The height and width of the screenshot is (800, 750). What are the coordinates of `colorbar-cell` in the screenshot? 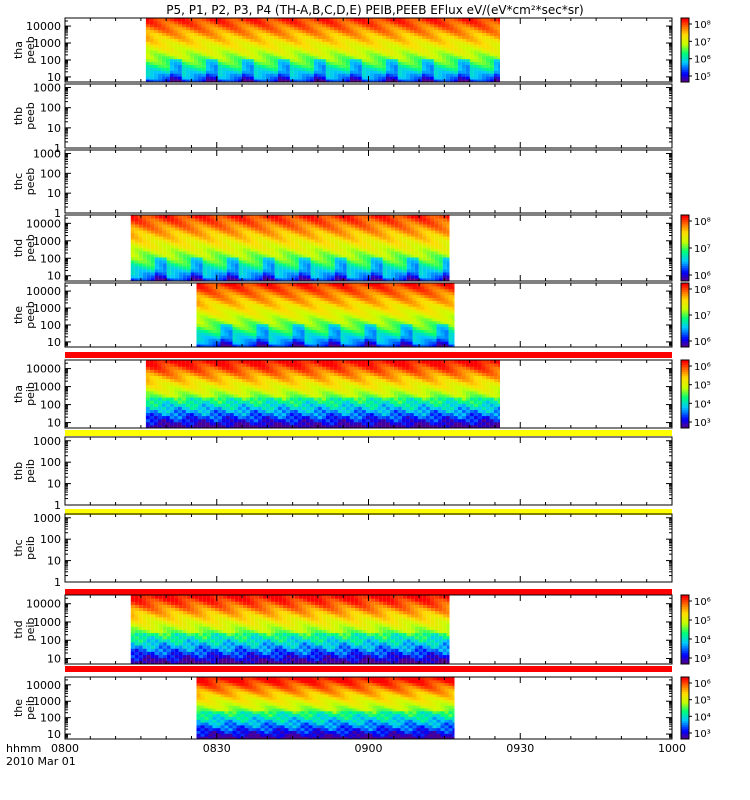 It's located at (685, 55).